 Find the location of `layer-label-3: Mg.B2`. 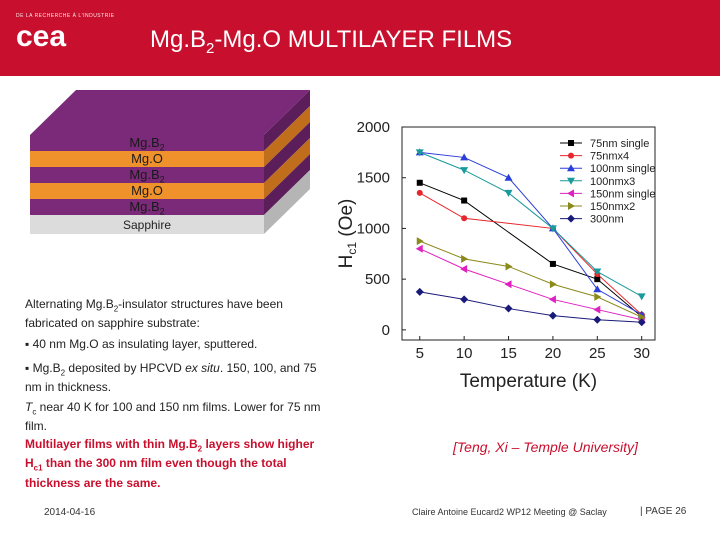

layer-label-3: Mg.B2 is located at coordinates (147, 176).